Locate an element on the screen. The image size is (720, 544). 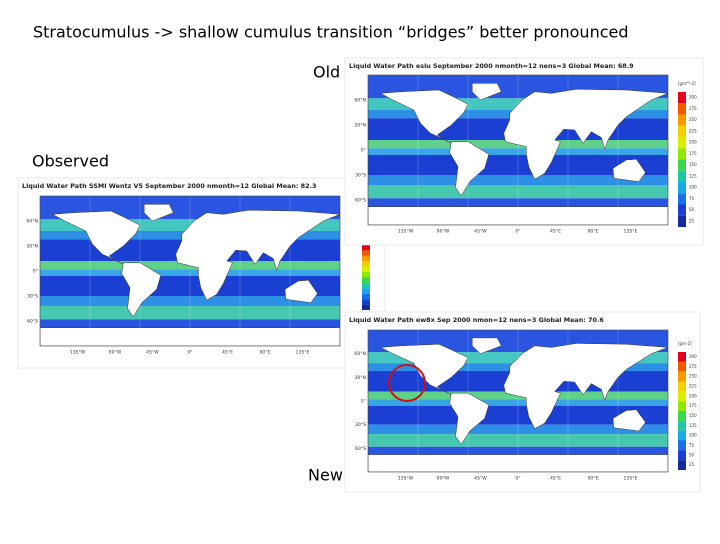
panel-label: Old is located at coordinates (326, 72).